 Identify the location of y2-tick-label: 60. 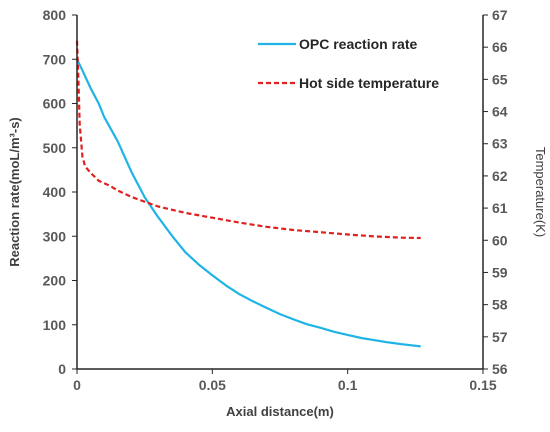
(500, 240).